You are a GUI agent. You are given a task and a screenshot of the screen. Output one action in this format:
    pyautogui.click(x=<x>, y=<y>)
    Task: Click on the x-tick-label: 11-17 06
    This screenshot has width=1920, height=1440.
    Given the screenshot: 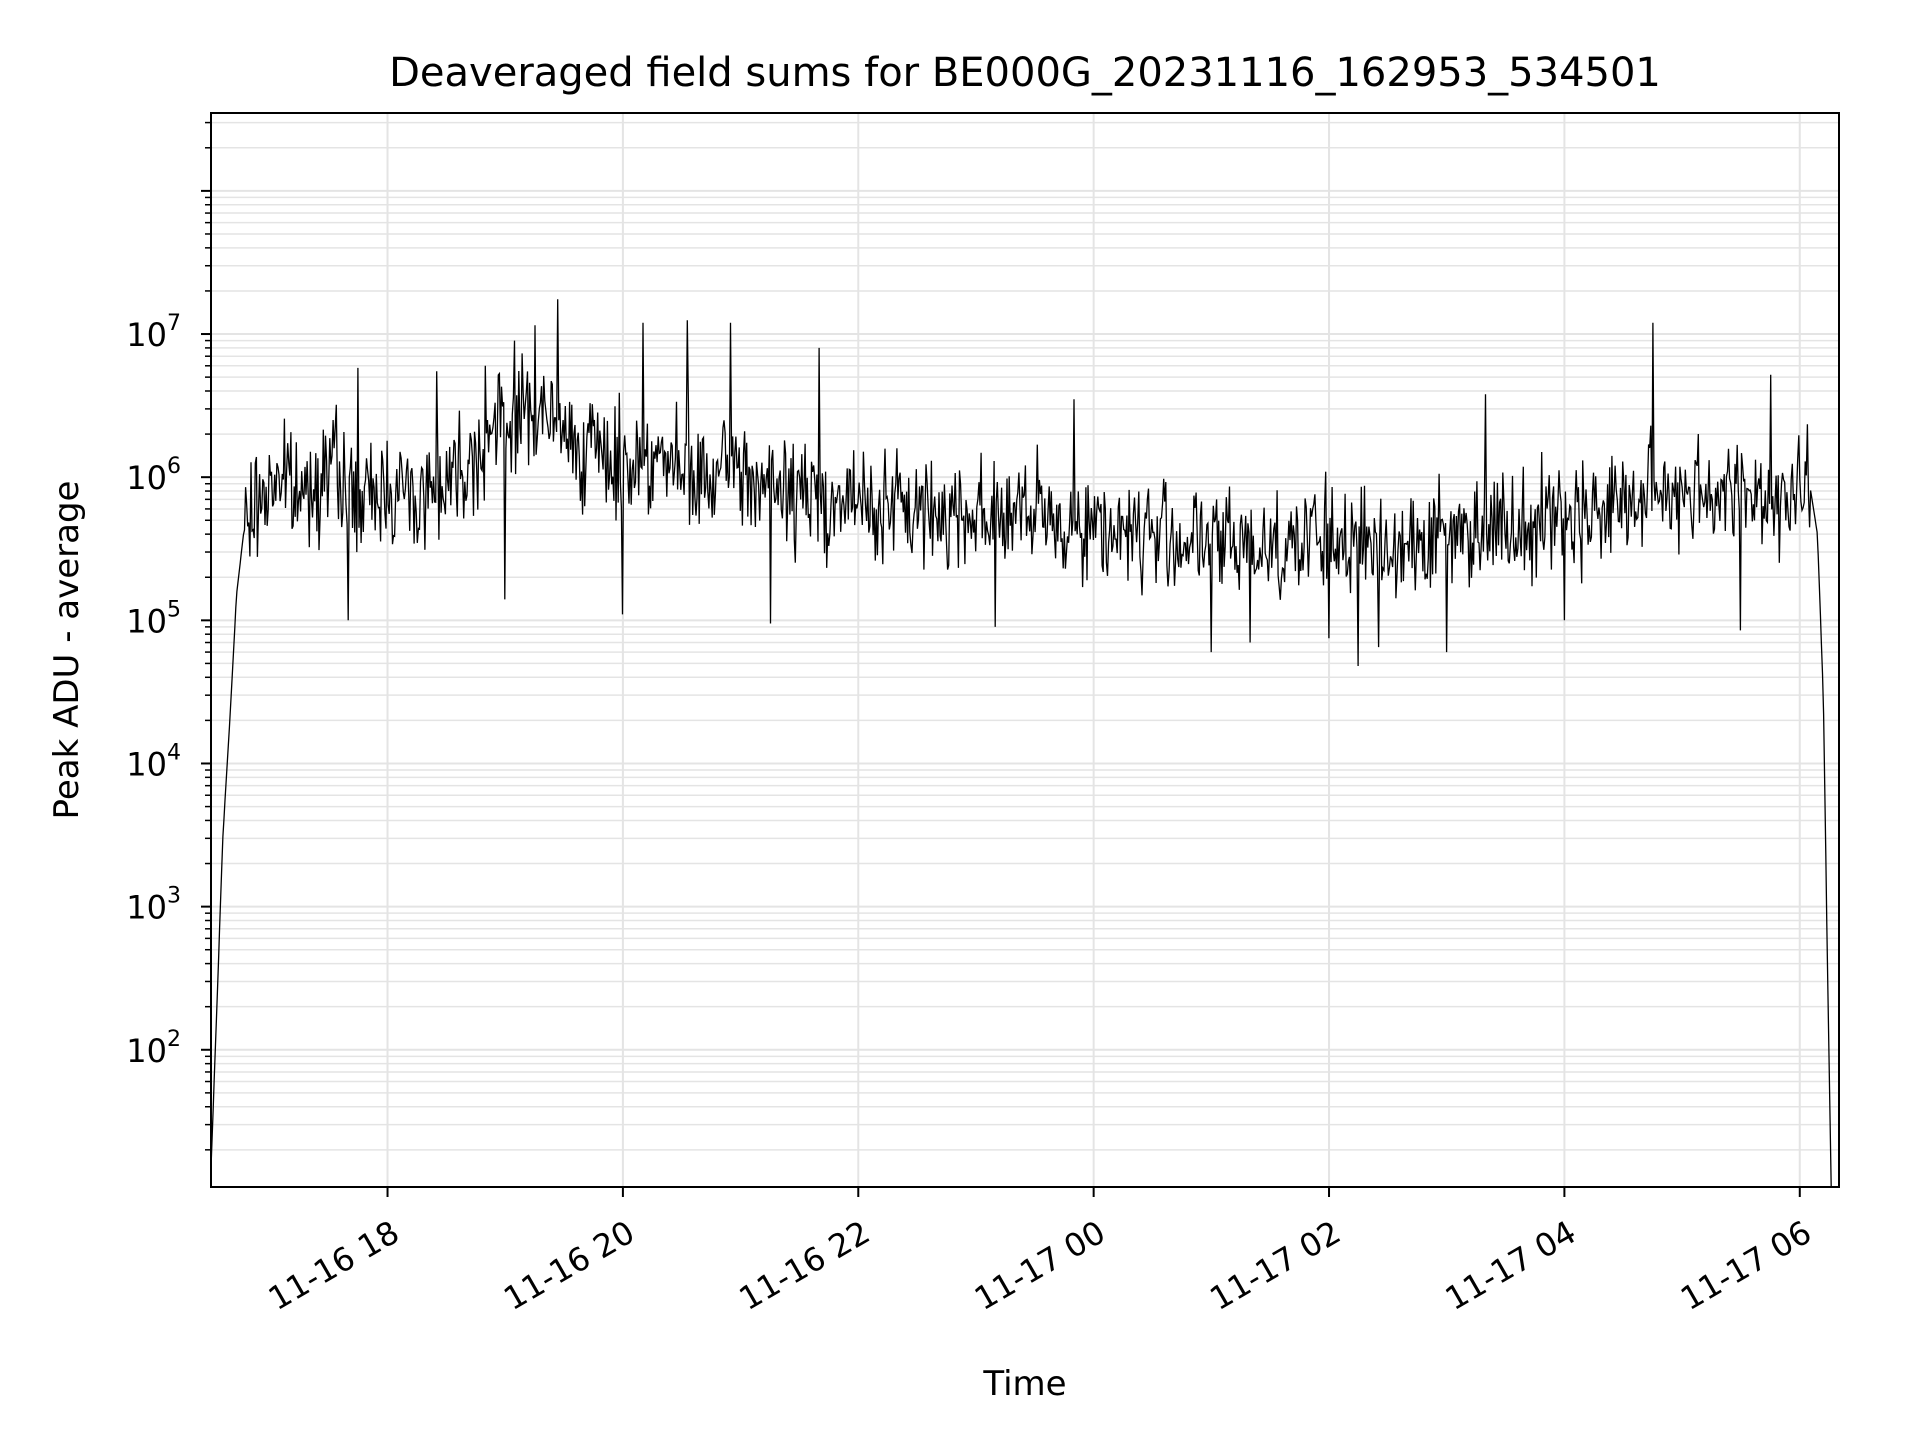 What is the action you would take?
    pyautogui.click(x=1746, y=1265)
    